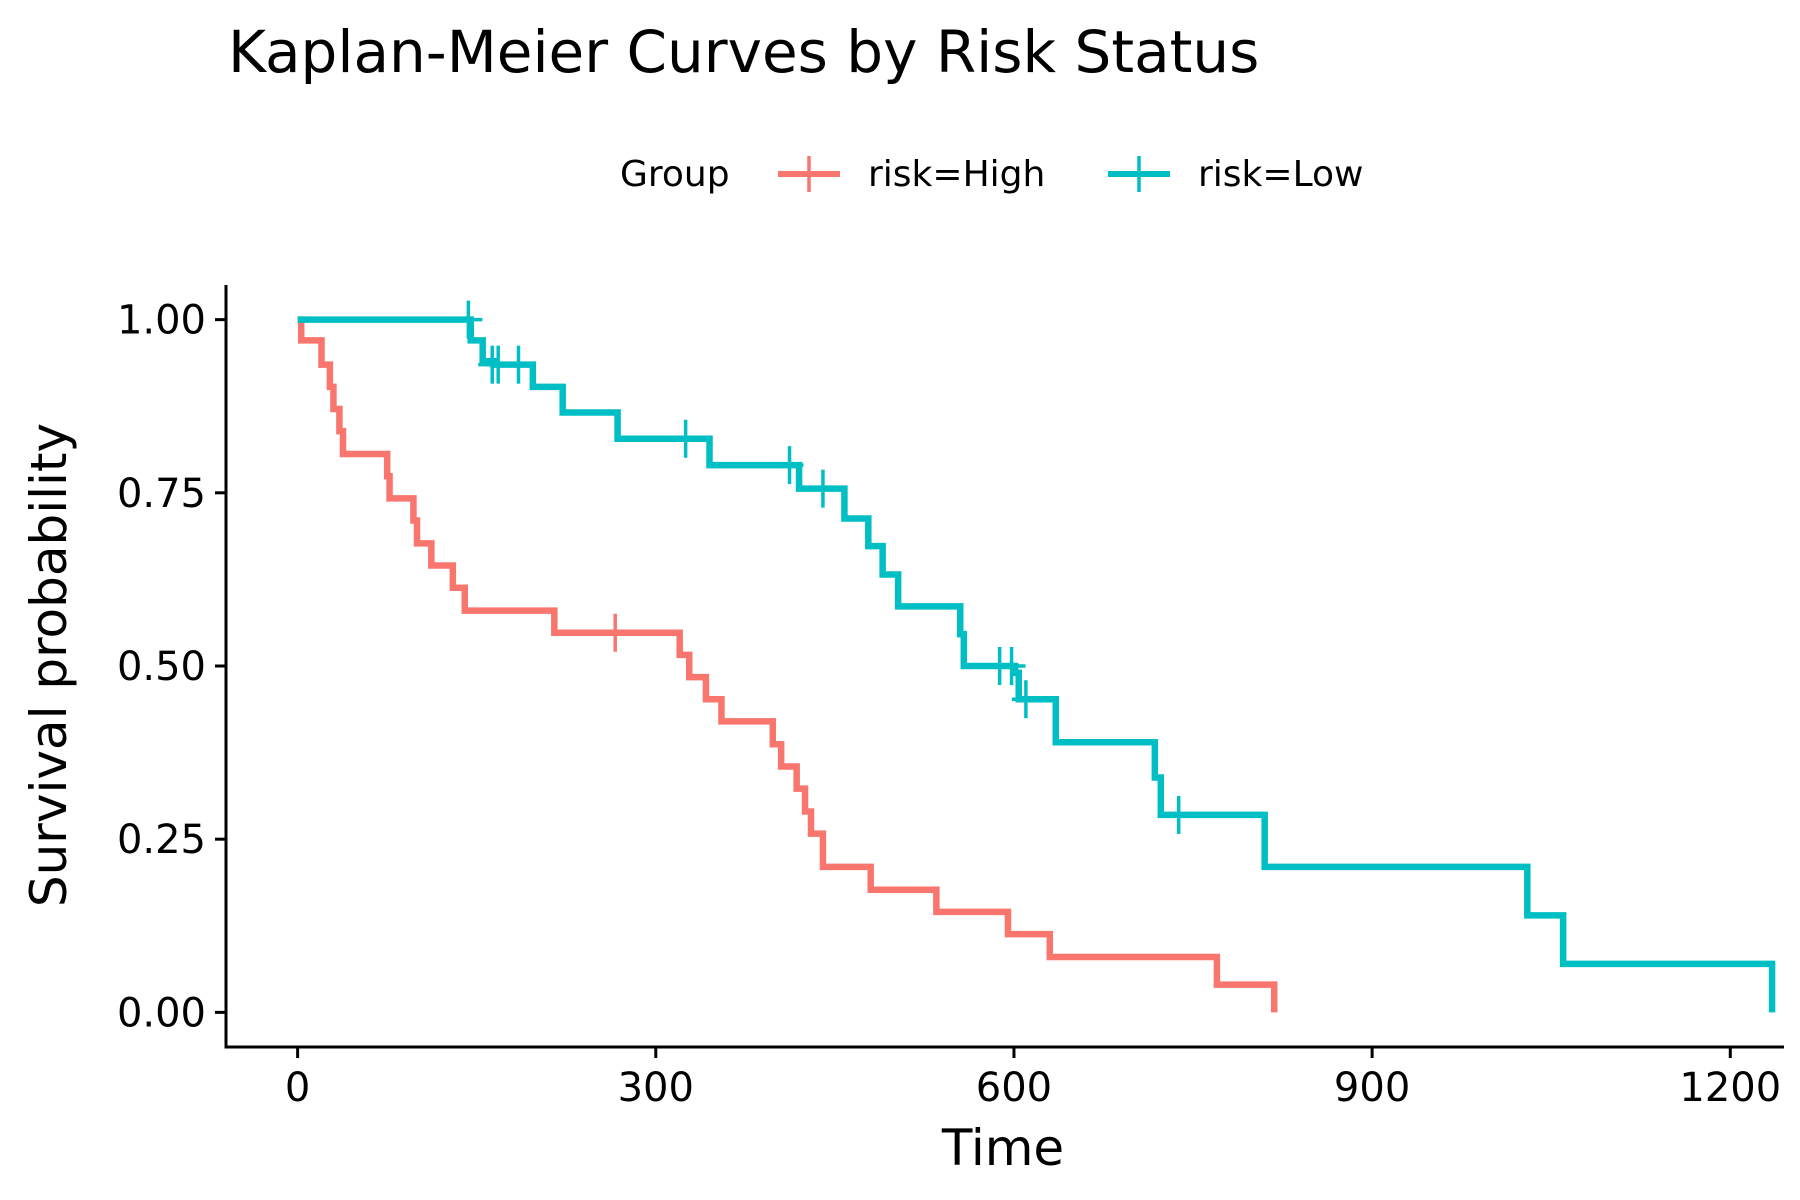 The image size is (1800, 1200). What do you see at coordinates (675, 174) in the screenshot?
I see `legend-title: Group` at bounding box center [675, 174].